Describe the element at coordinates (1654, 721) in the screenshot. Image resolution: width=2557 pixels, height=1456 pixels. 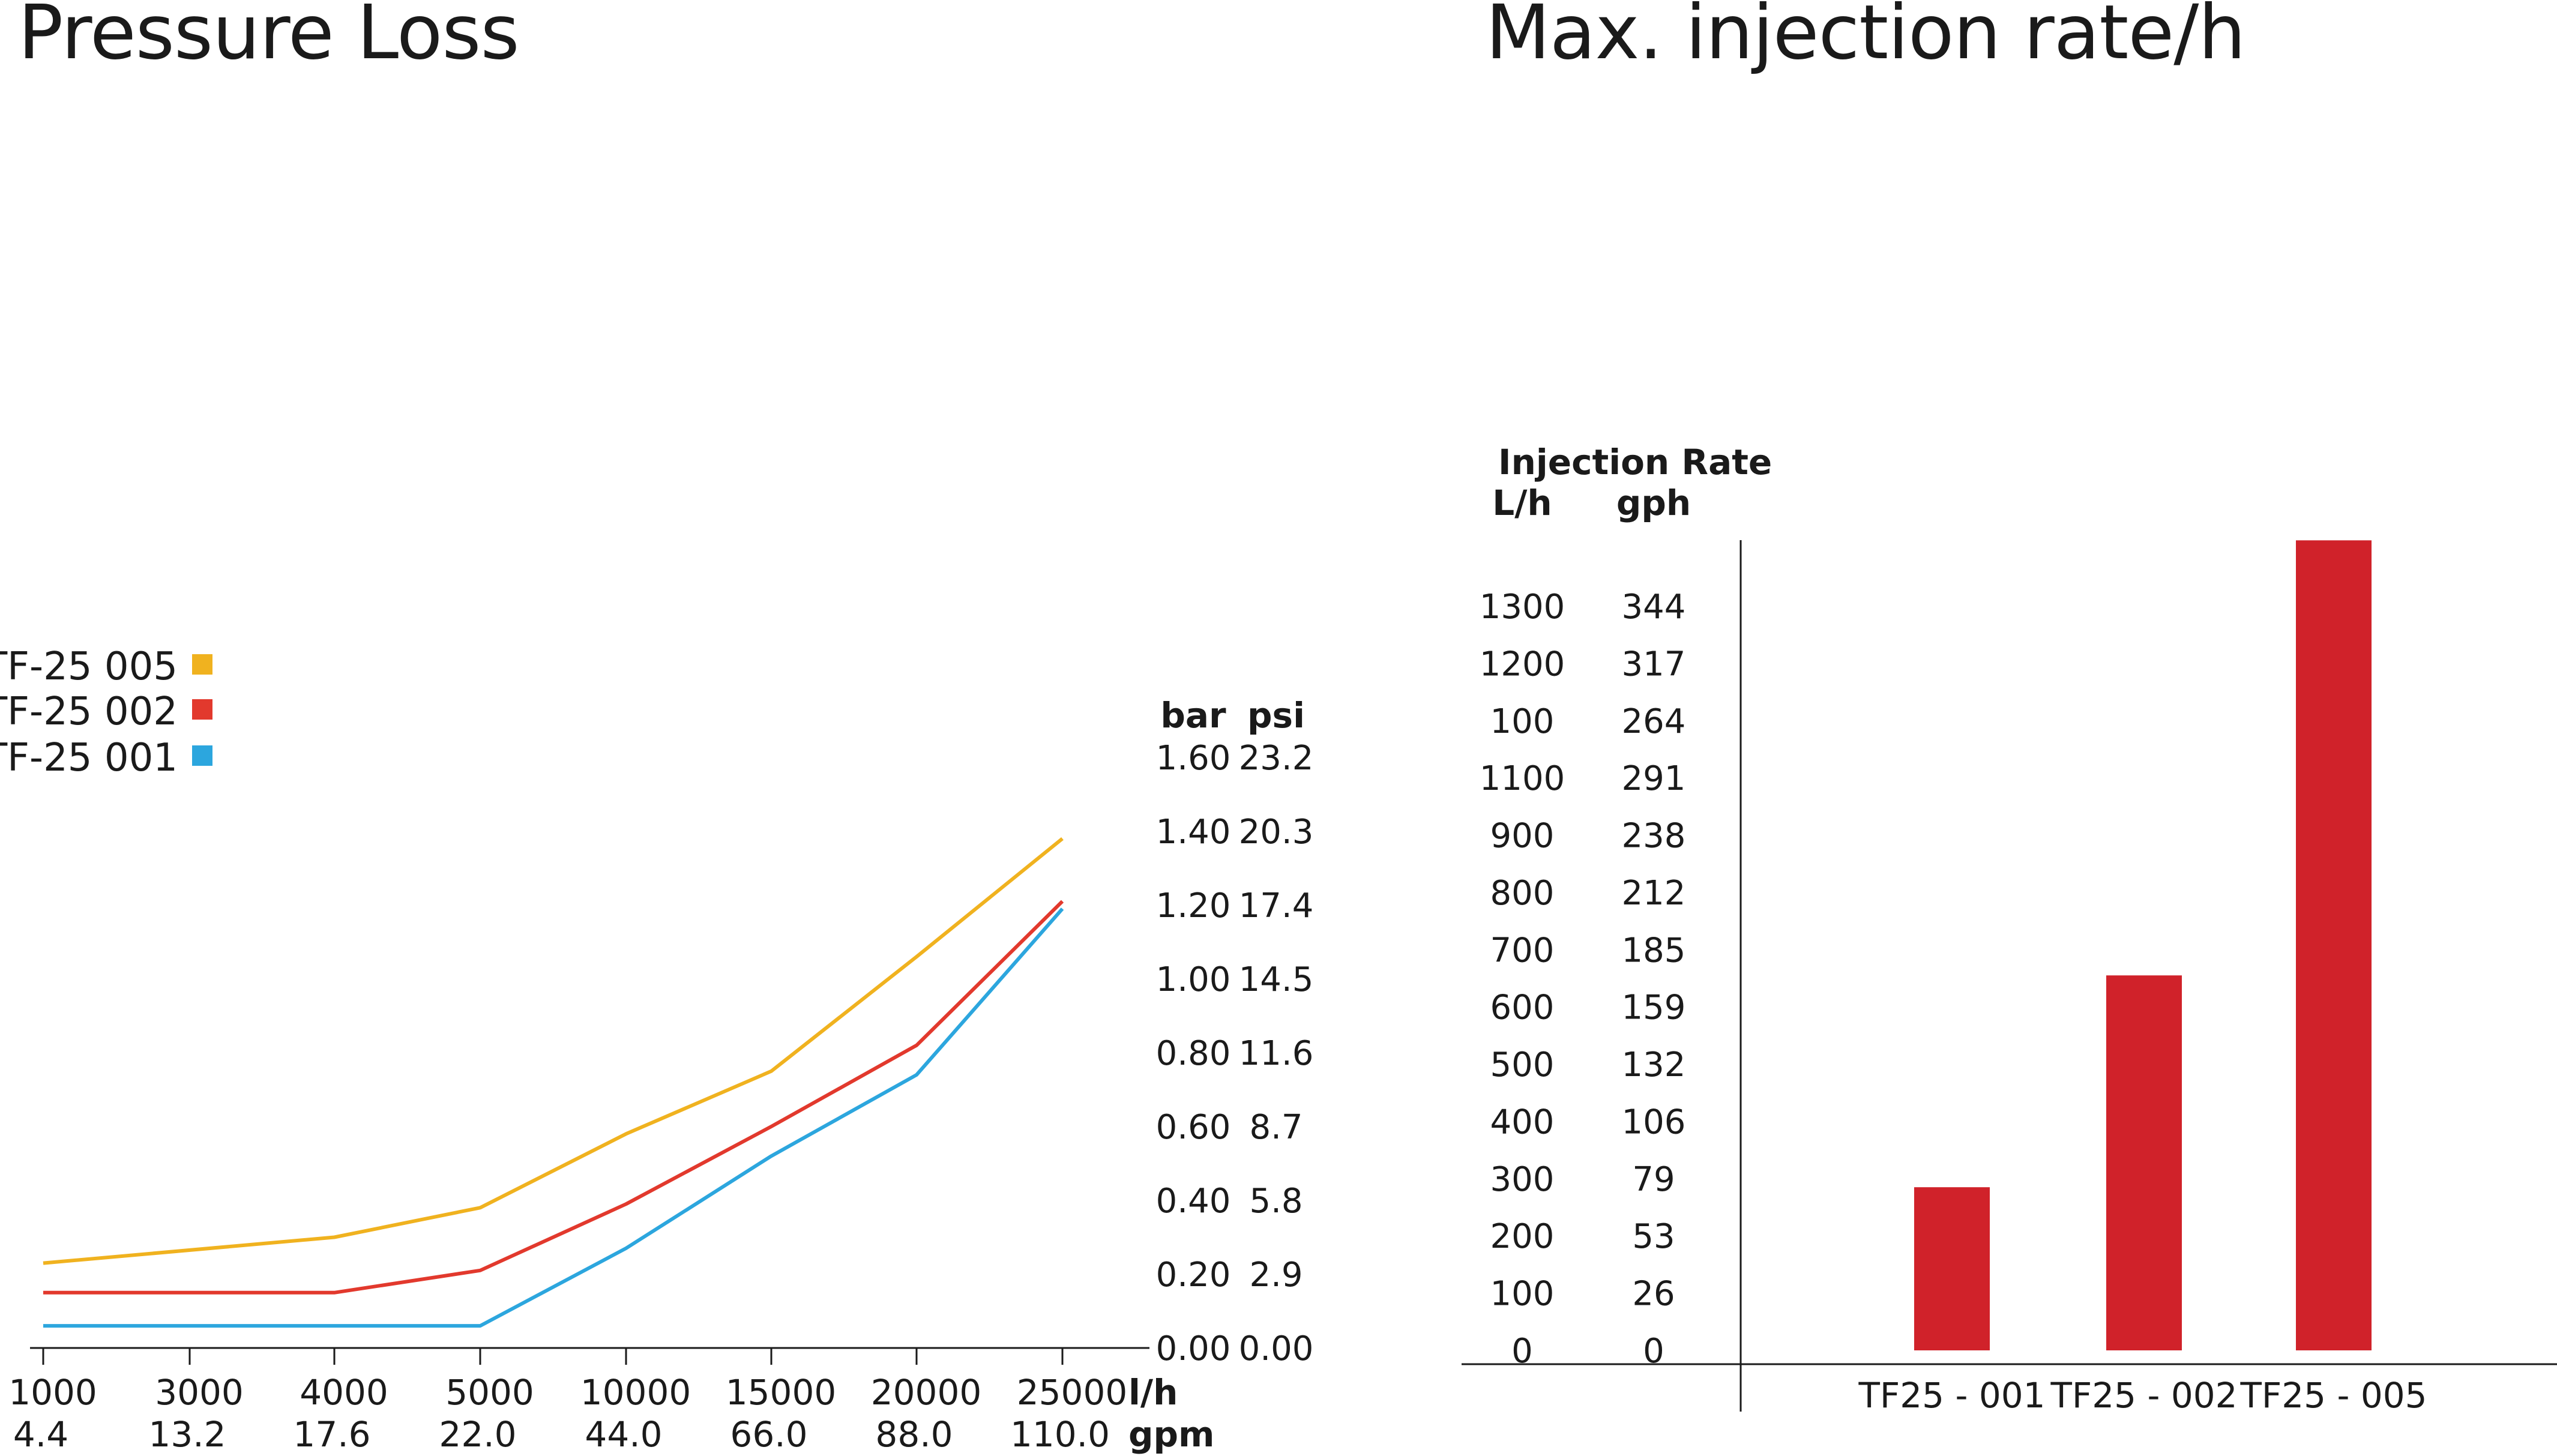
I see `y-tick-label-gph: 264` at that location.